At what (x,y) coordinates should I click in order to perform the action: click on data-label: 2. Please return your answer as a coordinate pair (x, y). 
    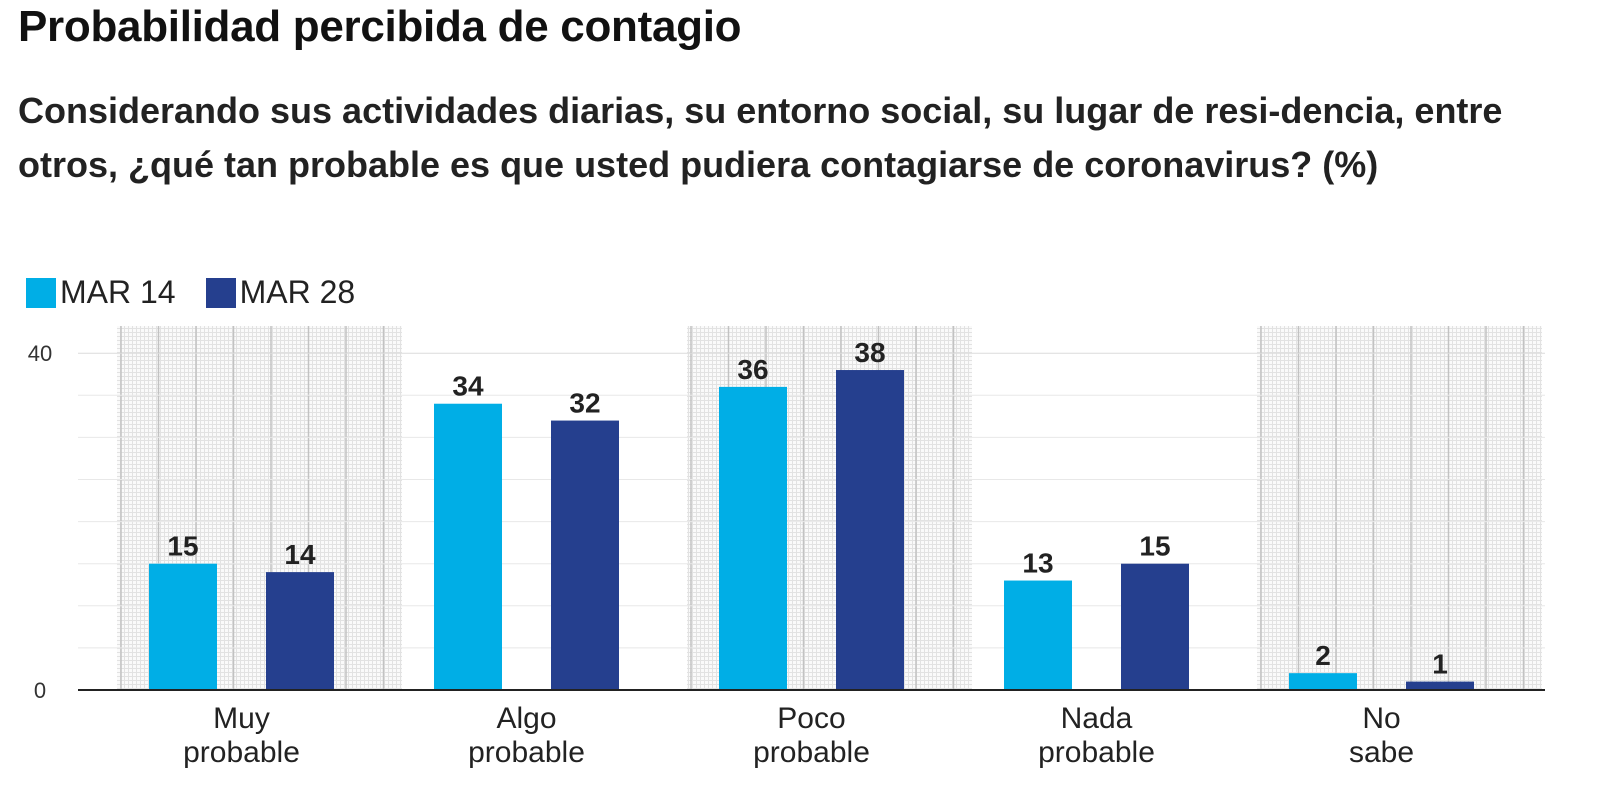
    Looking at the image, I should click on (1323, 655).